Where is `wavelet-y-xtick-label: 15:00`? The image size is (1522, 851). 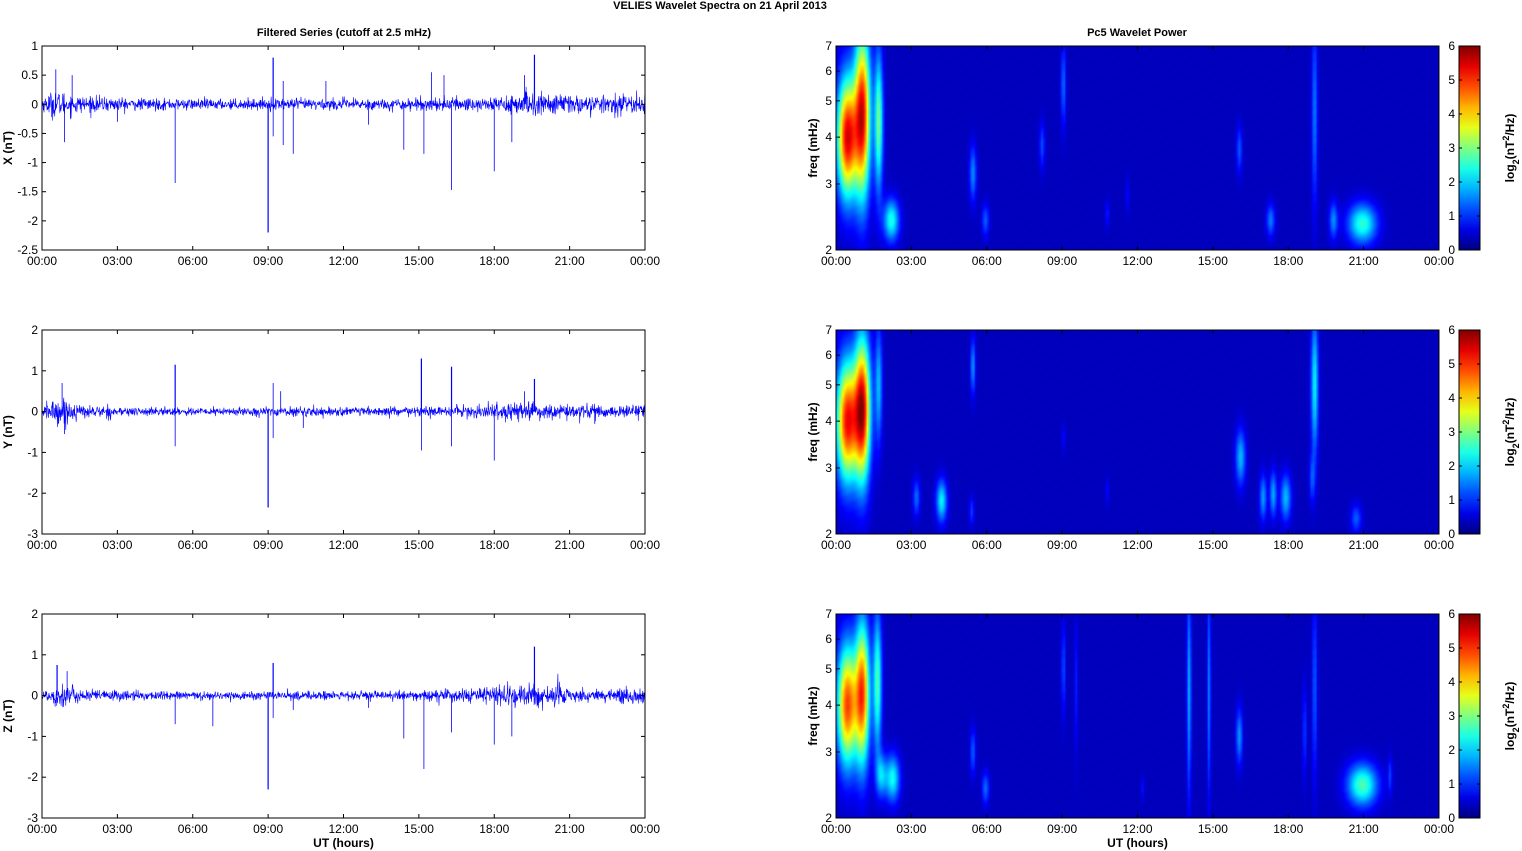 wavelet-y-xtick-label: 15:00 is located at coordinates (1213, 545).